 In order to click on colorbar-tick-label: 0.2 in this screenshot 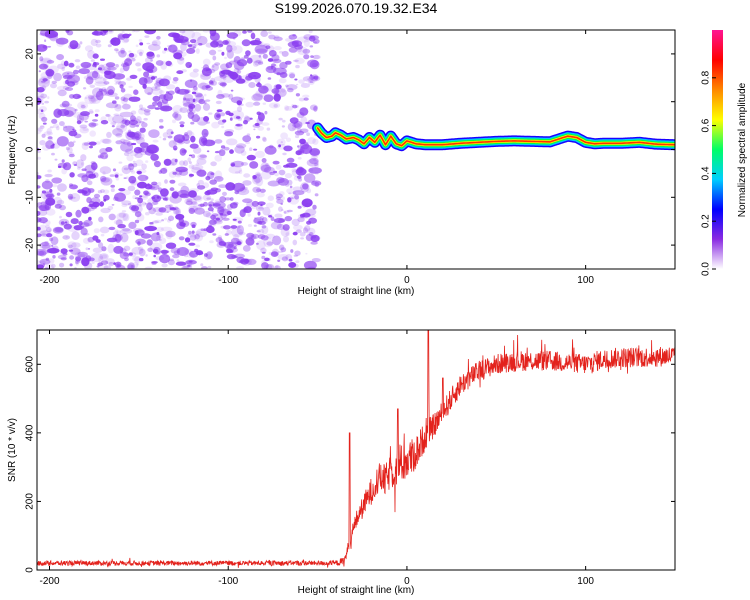, I will do `click(706, 221)`.